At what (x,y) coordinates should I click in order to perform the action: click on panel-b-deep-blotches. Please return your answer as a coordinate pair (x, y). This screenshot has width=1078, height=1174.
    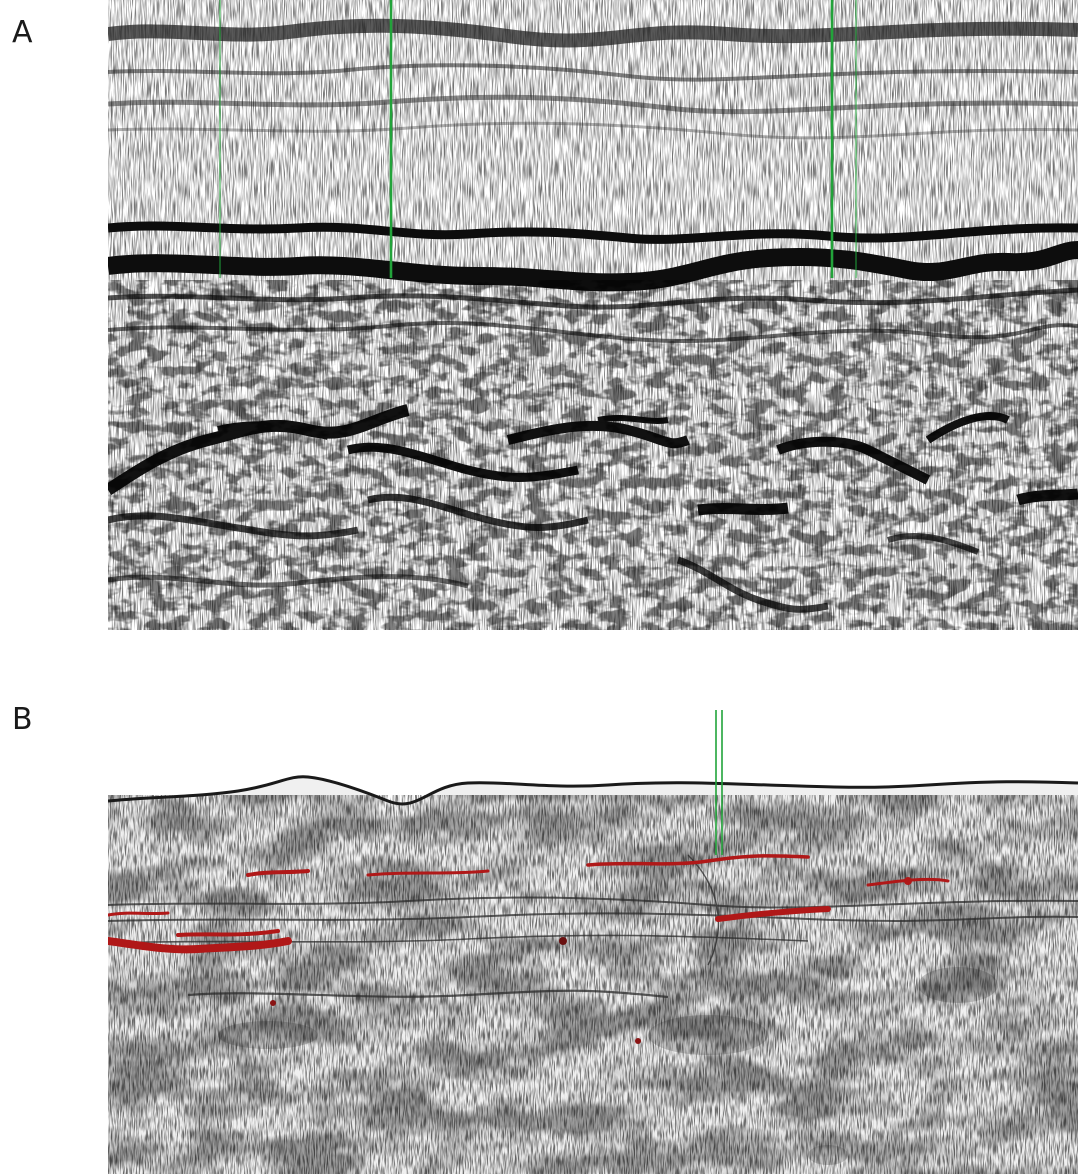
    Looking at the image, I should click on (608, 1066).